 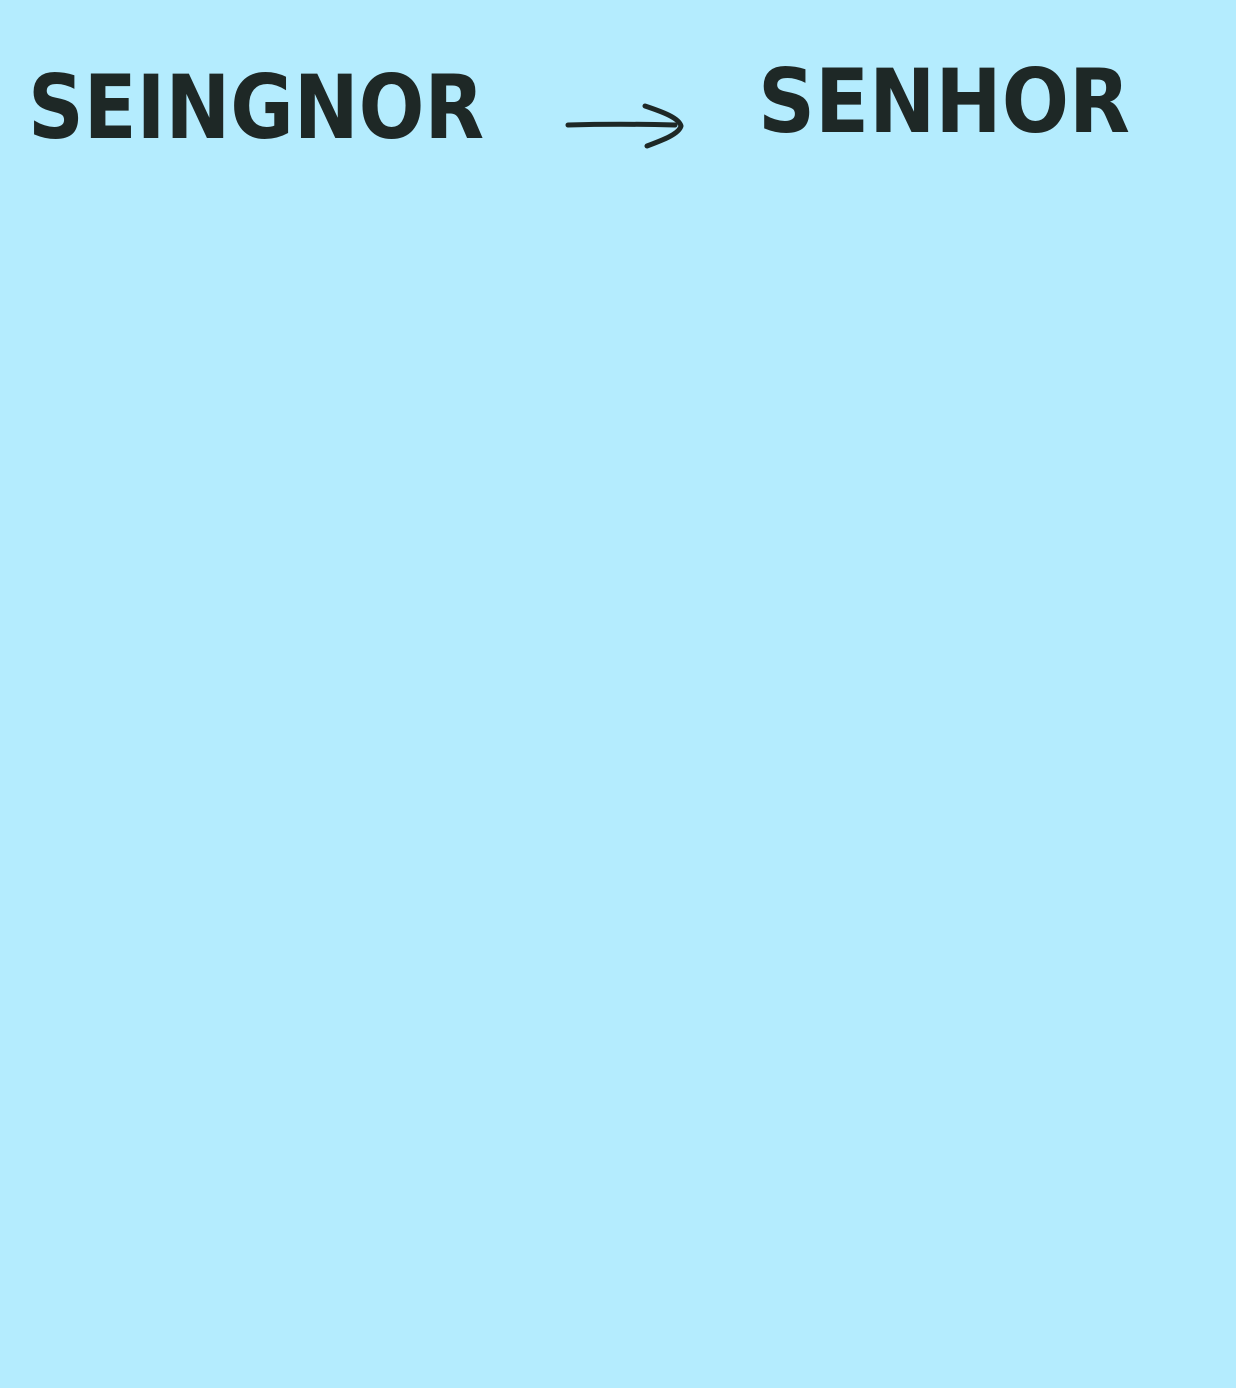 I want to click on right-arrow-icon, so click(x=625, y=116).